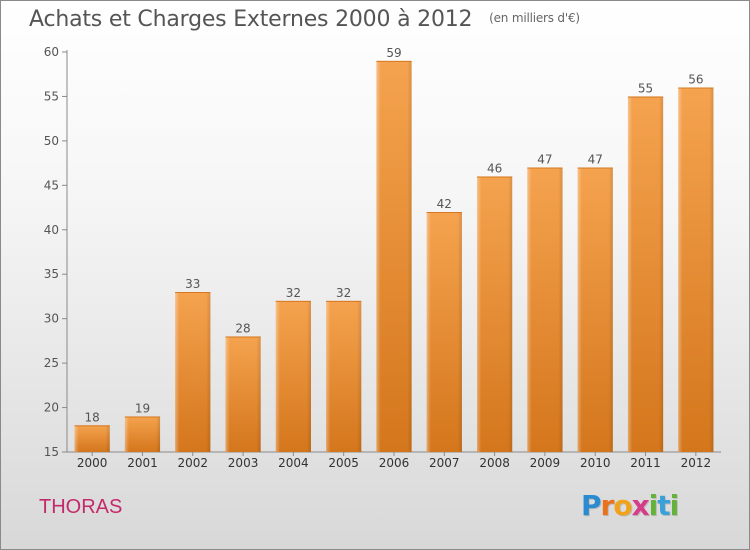 The image size is (750, 550). I want to click on bar-value-label: 33, so click(192, 284).